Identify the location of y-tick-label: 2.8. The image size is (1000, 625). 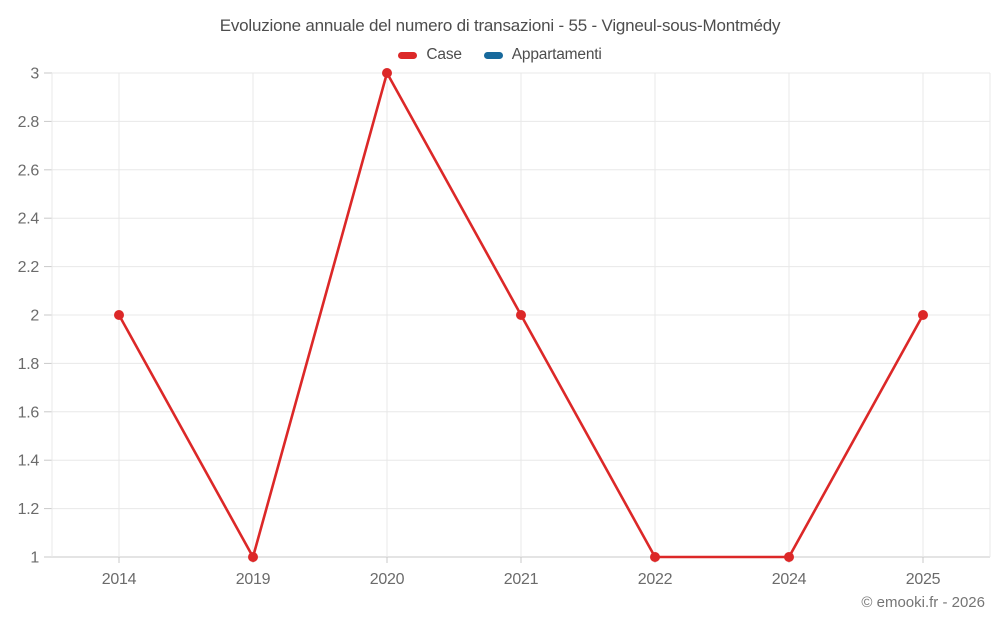
(29, 122).